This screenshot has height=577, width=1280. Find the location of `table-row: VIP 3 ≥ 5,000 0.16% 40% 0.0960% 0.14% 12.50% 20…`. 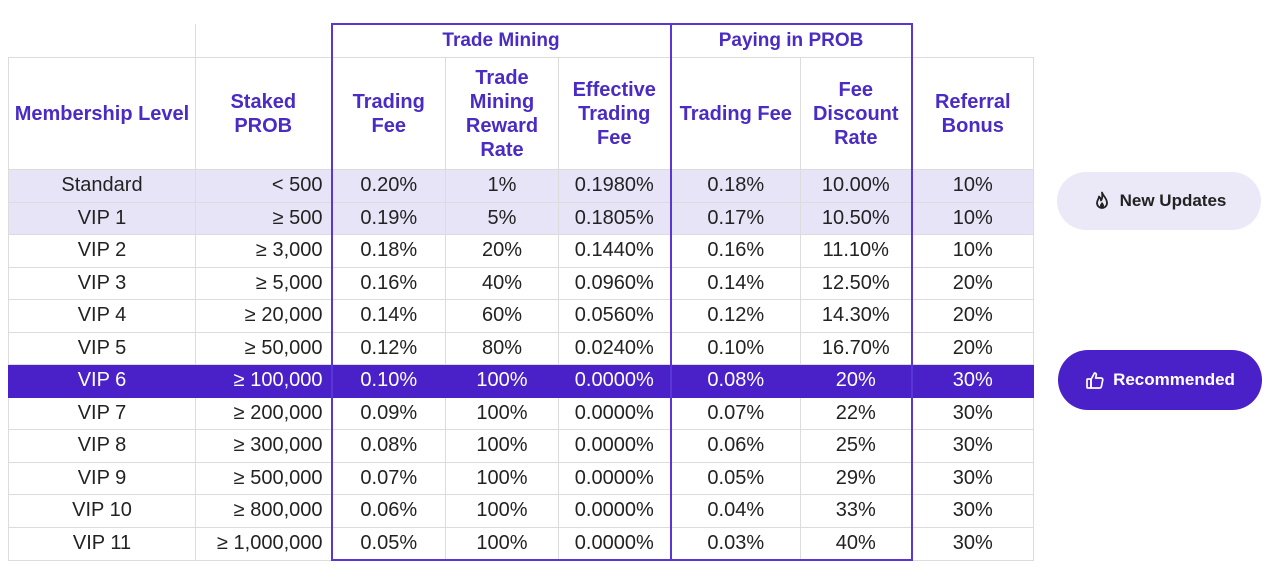

table-row: VIP 3 ≥ 5,000 0.16% 40% 0.0960% 0.14% 12.50% 20… is located at coordinates (521, 283).